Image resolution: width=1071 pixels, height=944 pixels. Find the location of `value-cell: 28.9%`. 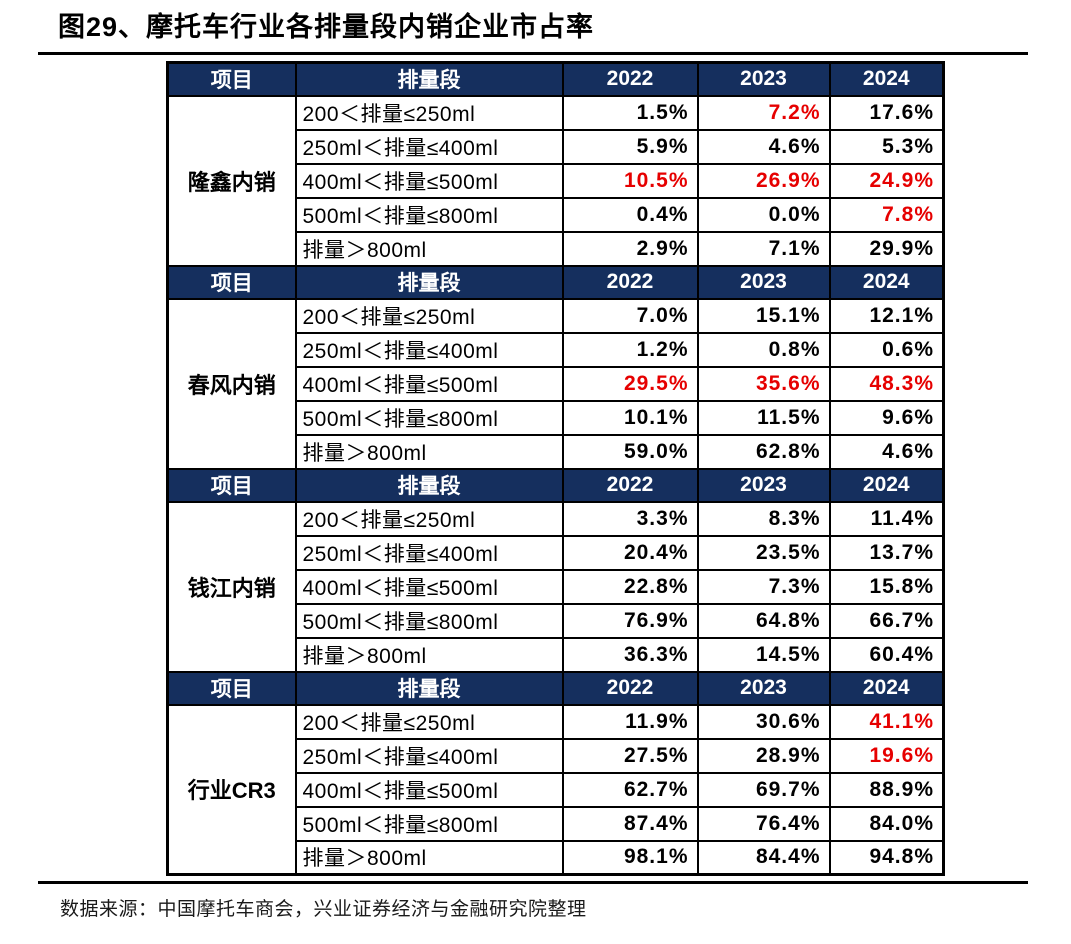

value-cell: 28.9% is located at coordinates (763, 755).